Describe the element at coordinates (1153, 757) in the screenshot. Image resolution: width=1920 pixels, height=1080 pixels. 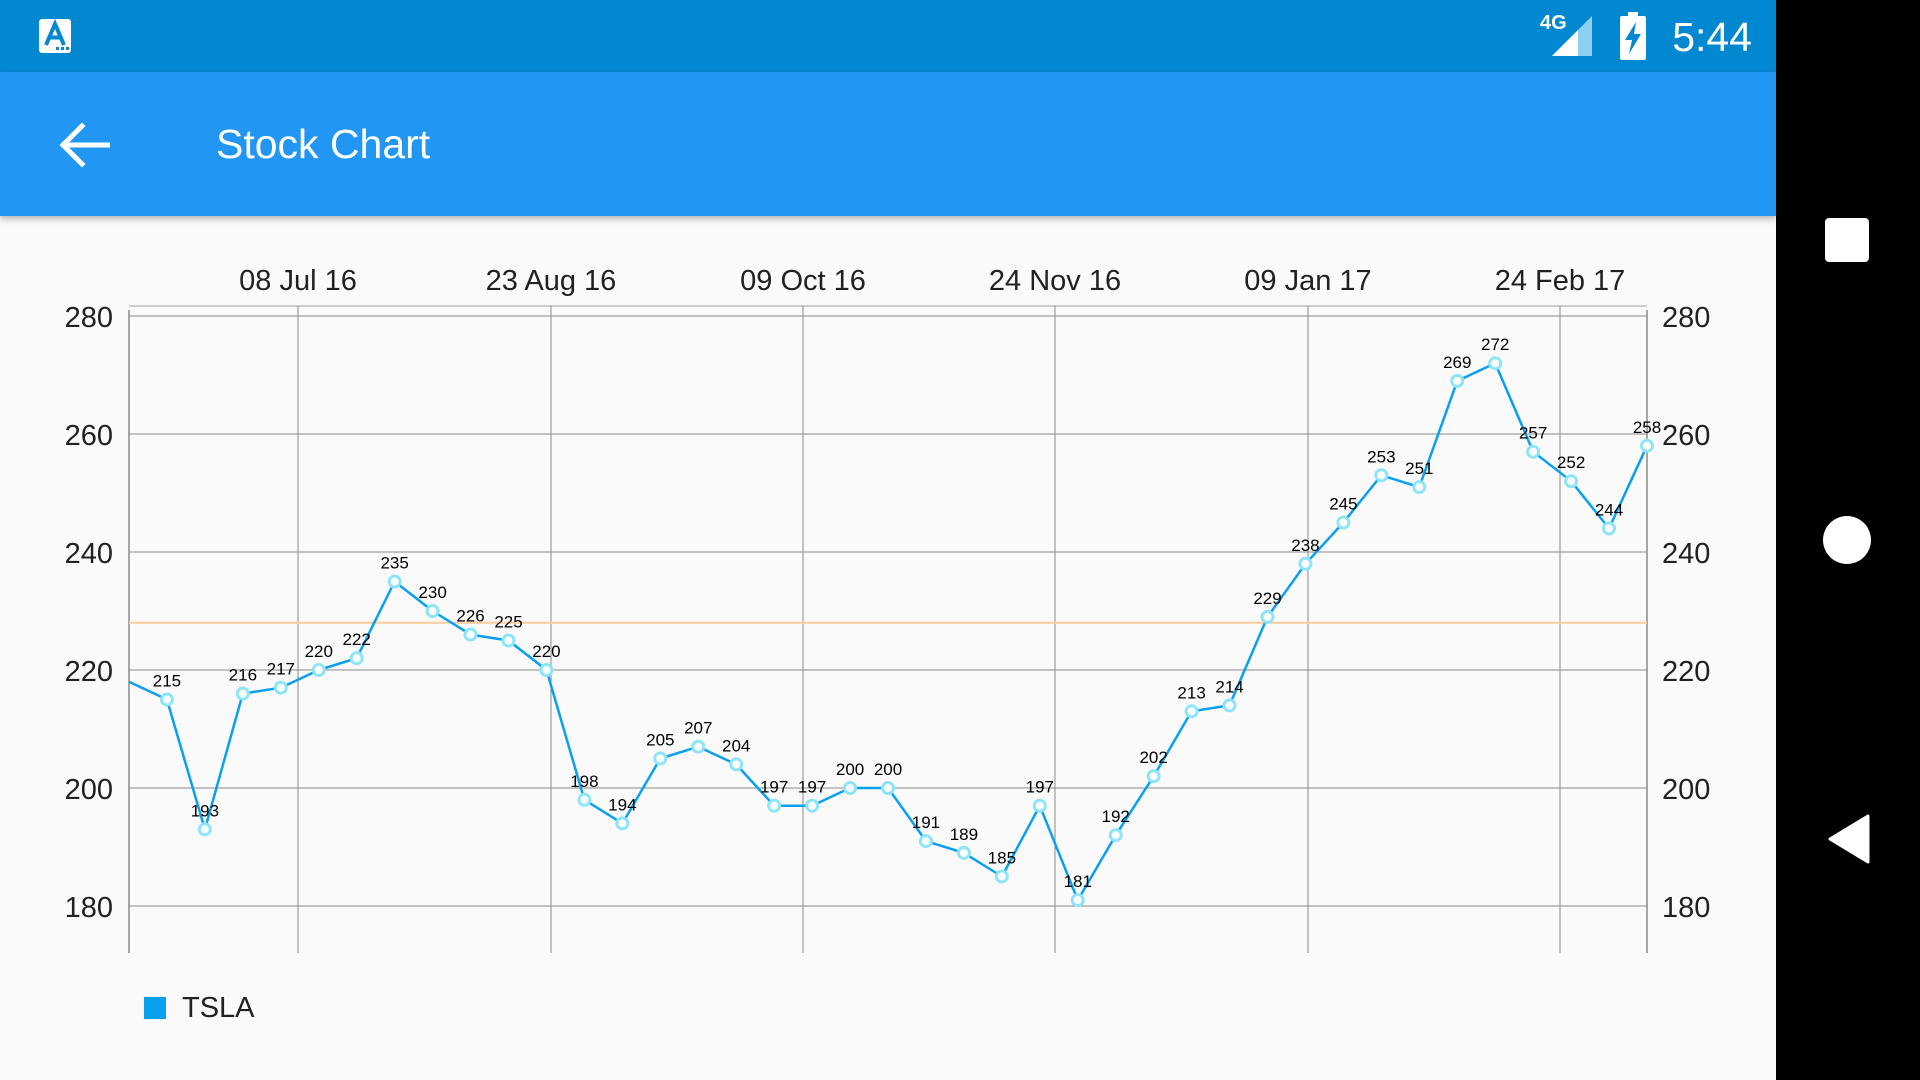
I see `data-label: 202` at that location.